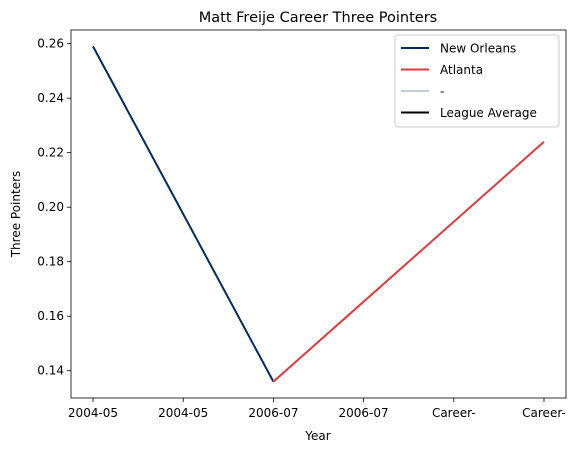 This screenshot has width=579, height=453. Describe the element at coordinates (50, 153) in the screenshot. I see `y-tick-label: 0.22` at that location.